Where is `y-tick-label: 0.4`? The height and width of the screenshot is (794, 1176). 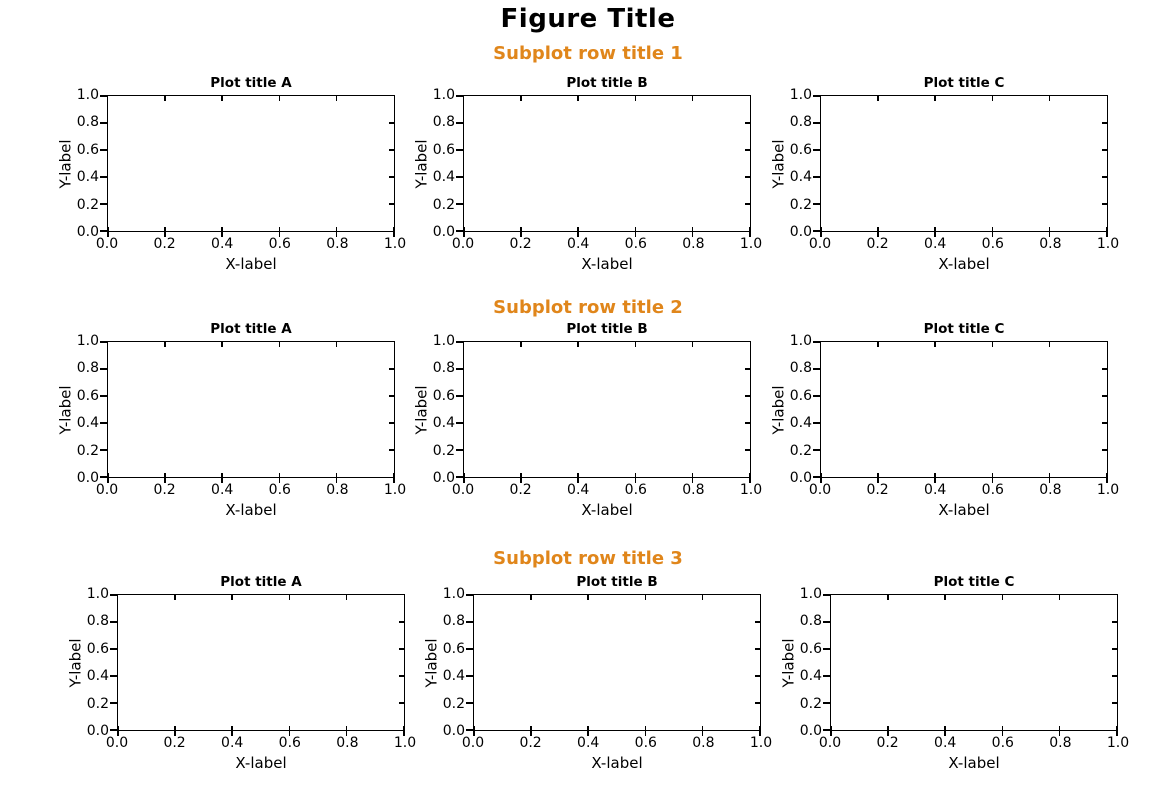 y-tick-label: 0.4 is located at coordinates (453, 676).